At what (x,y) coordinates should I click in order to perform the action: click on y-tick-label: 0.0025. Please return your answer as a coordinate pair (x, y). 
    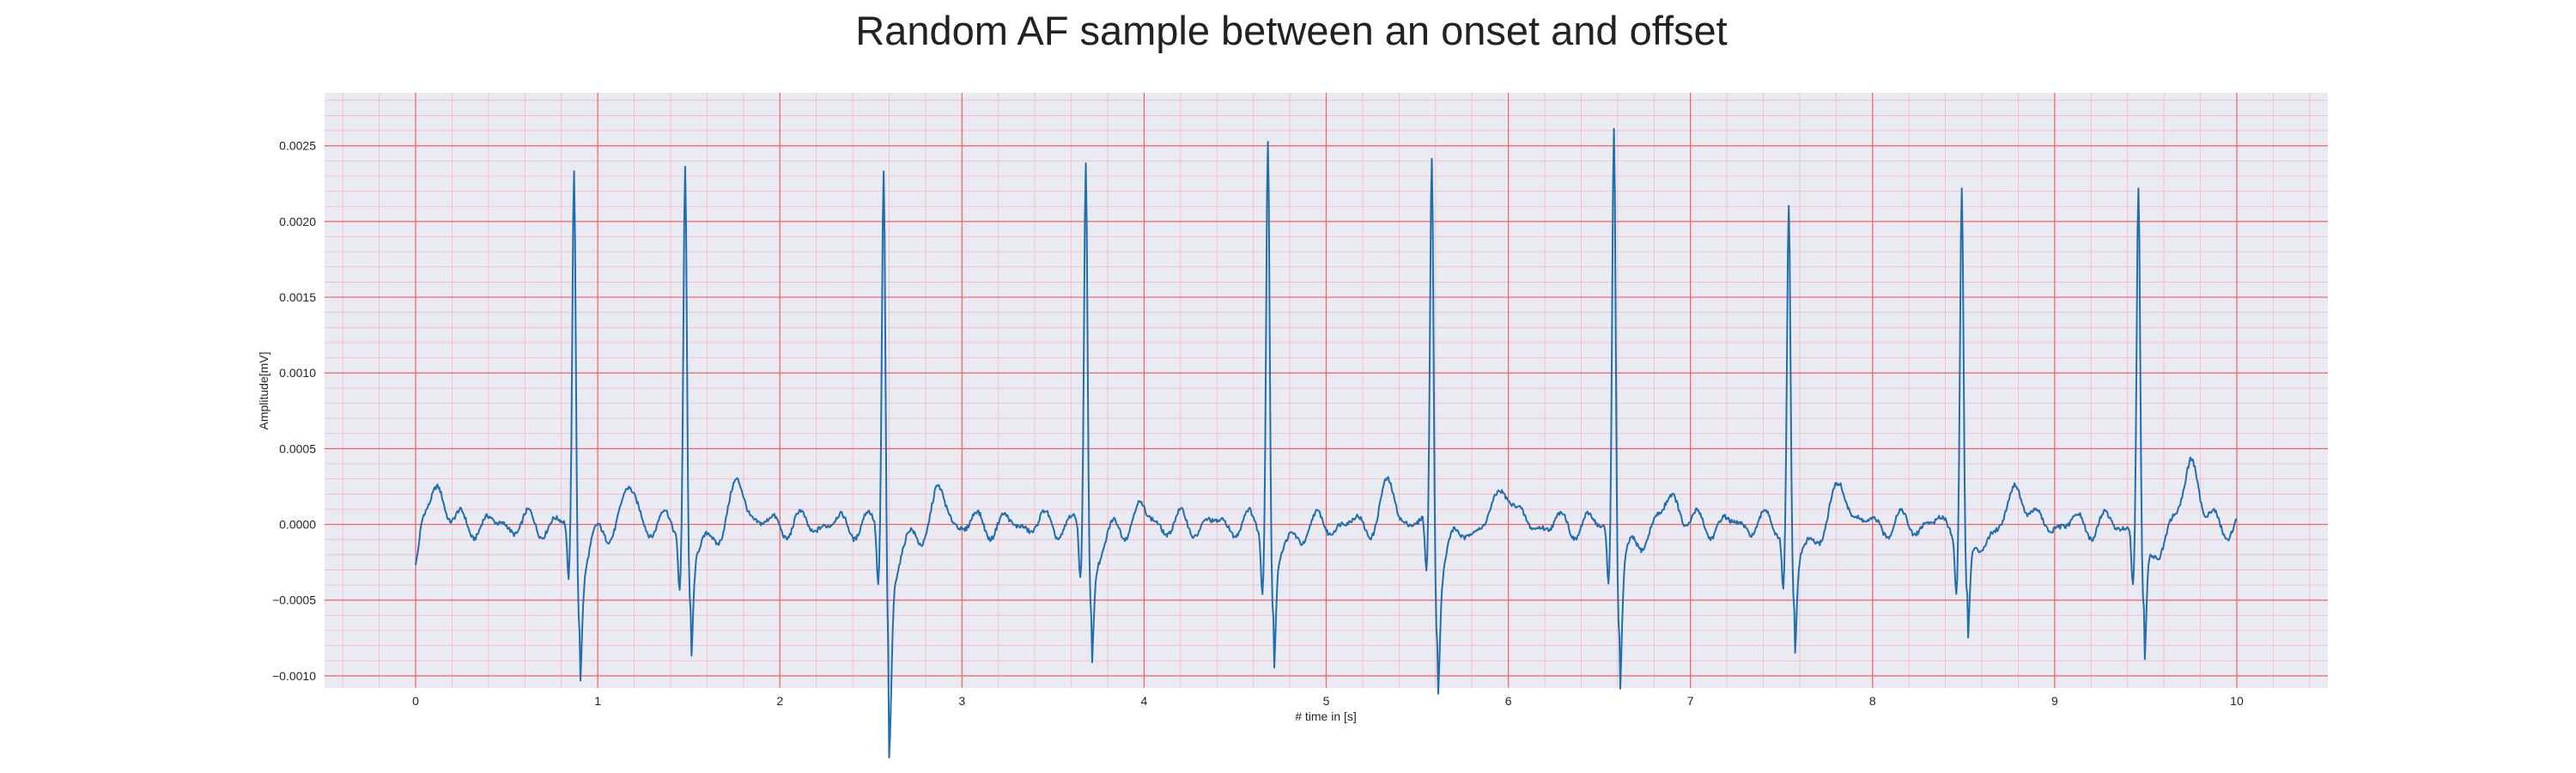
    Looking at the image, I should click on (297, 146).